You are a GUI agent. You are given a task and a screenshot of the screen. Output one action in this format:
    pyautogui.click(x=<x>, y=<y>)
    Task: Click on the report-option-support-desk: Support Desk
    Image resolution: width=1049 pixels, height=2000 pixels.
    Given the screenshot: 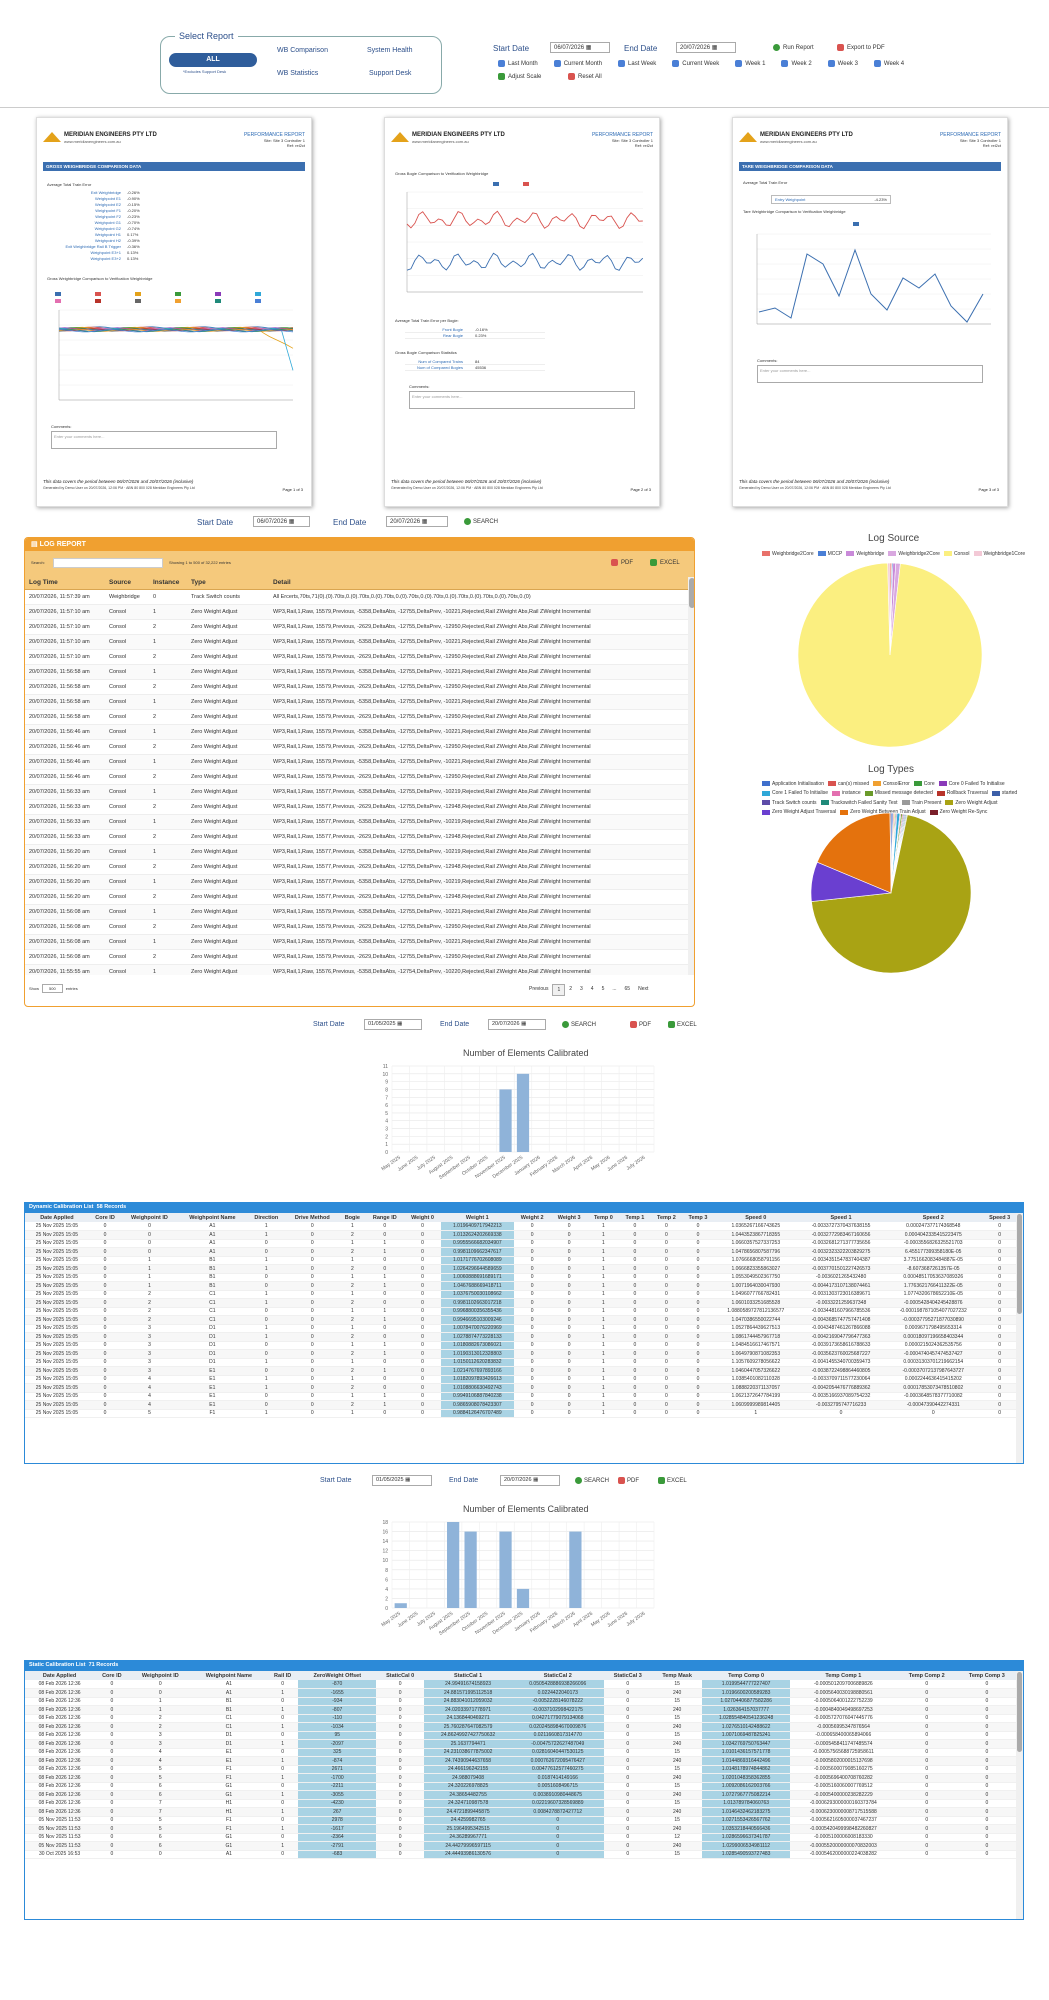 What is the action you would take?
    pyautogui.click(x=390, y=73)
    